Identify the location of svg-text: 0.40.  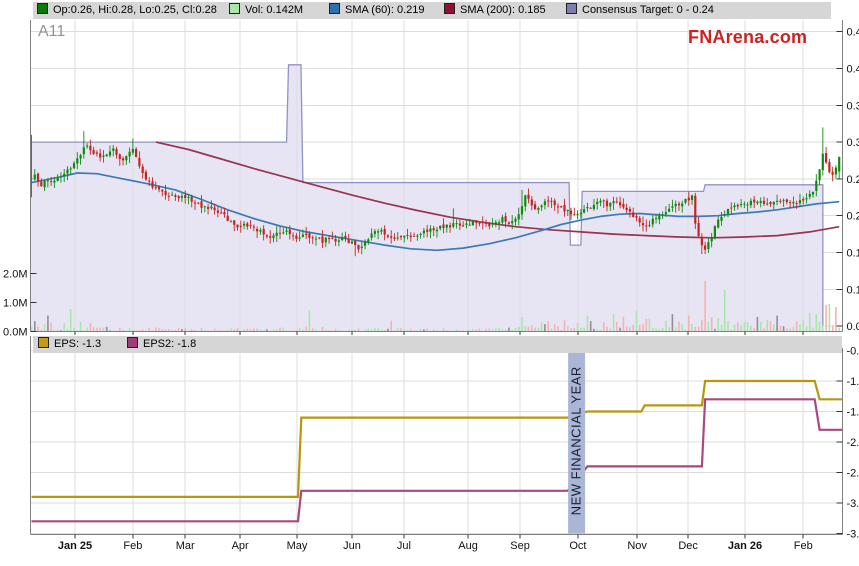
(853, 70).